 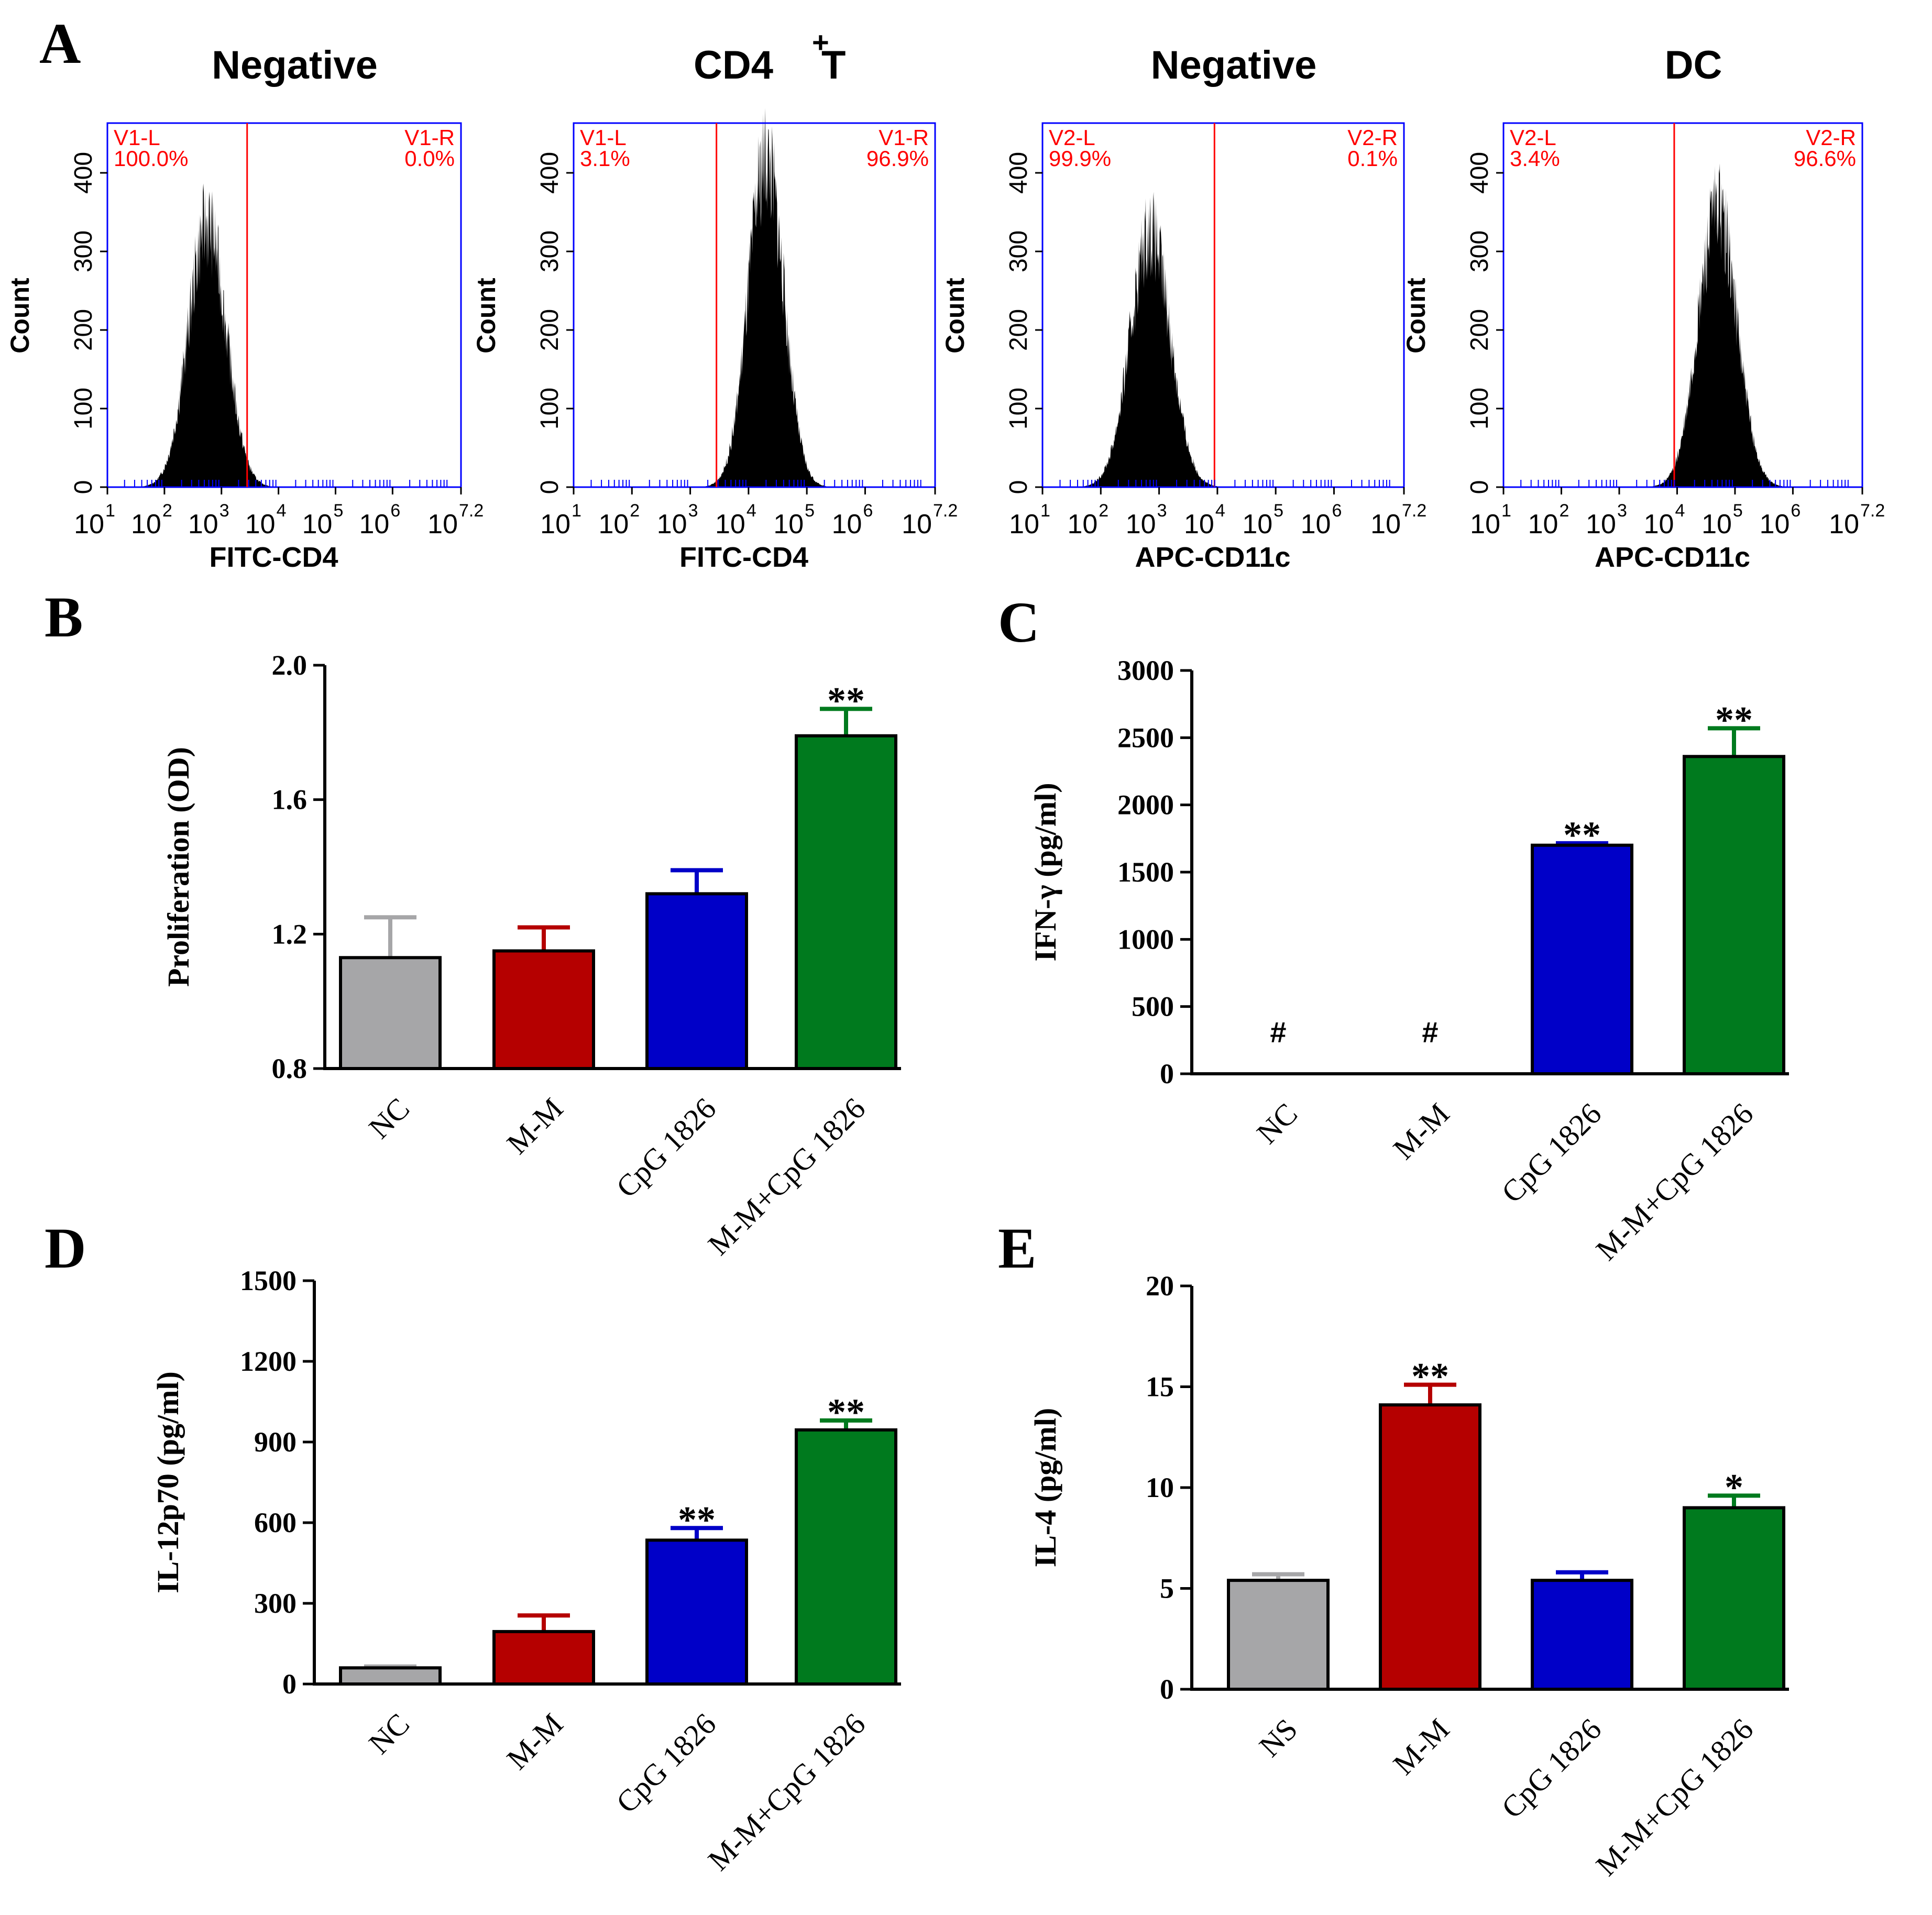 I want to click on y-tick-label: 600, so click(x=275, y=1522).